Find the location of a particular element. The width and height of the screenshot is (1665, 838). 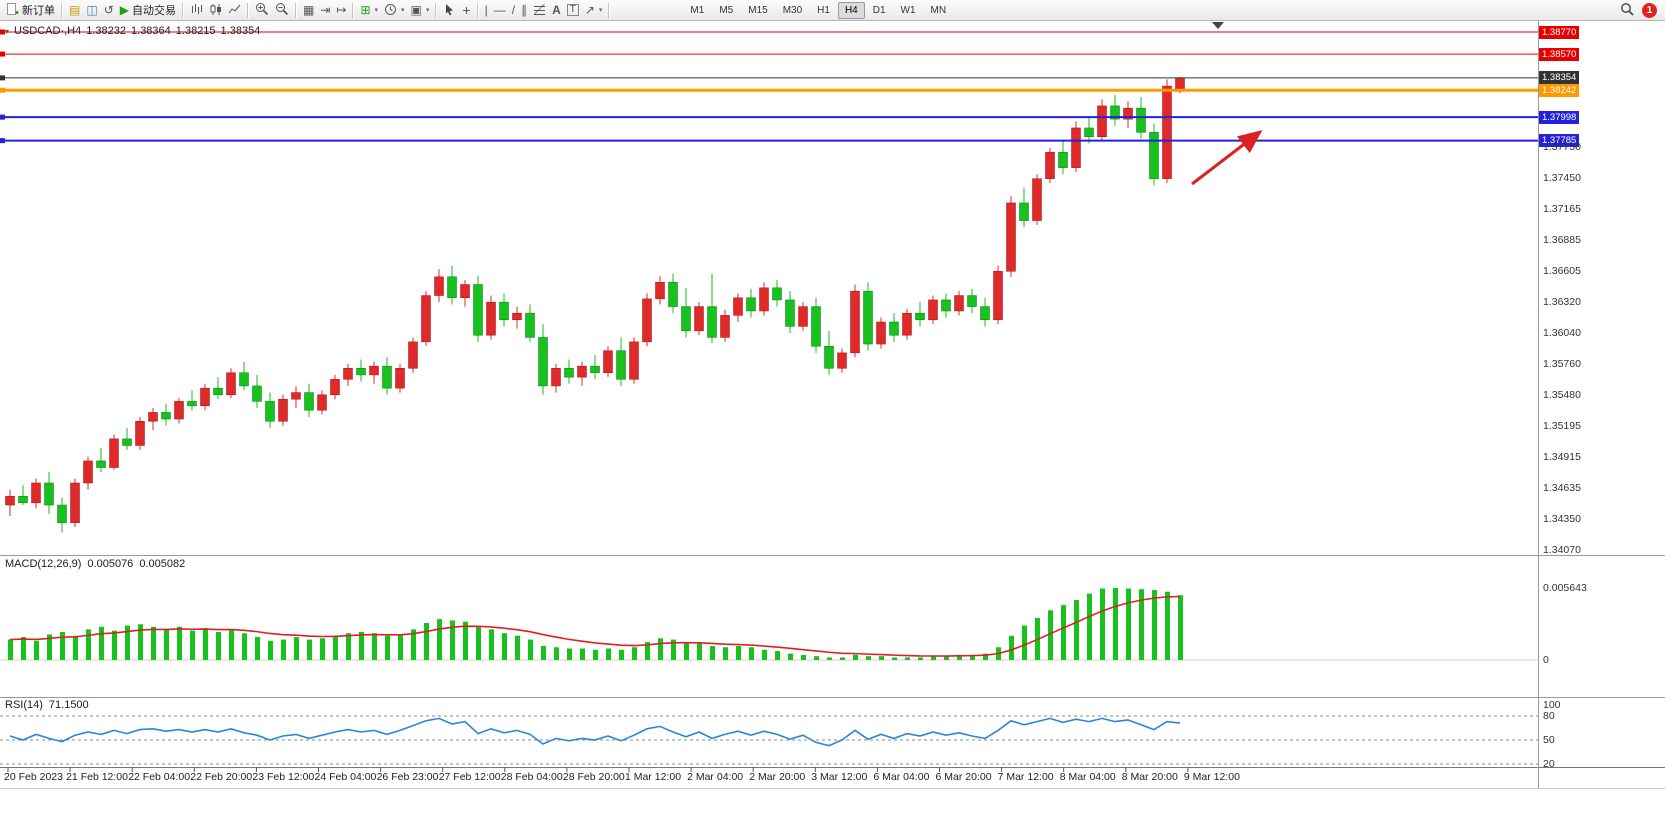

rsi-value: 71.1500 is located at coordinates (68, 705).